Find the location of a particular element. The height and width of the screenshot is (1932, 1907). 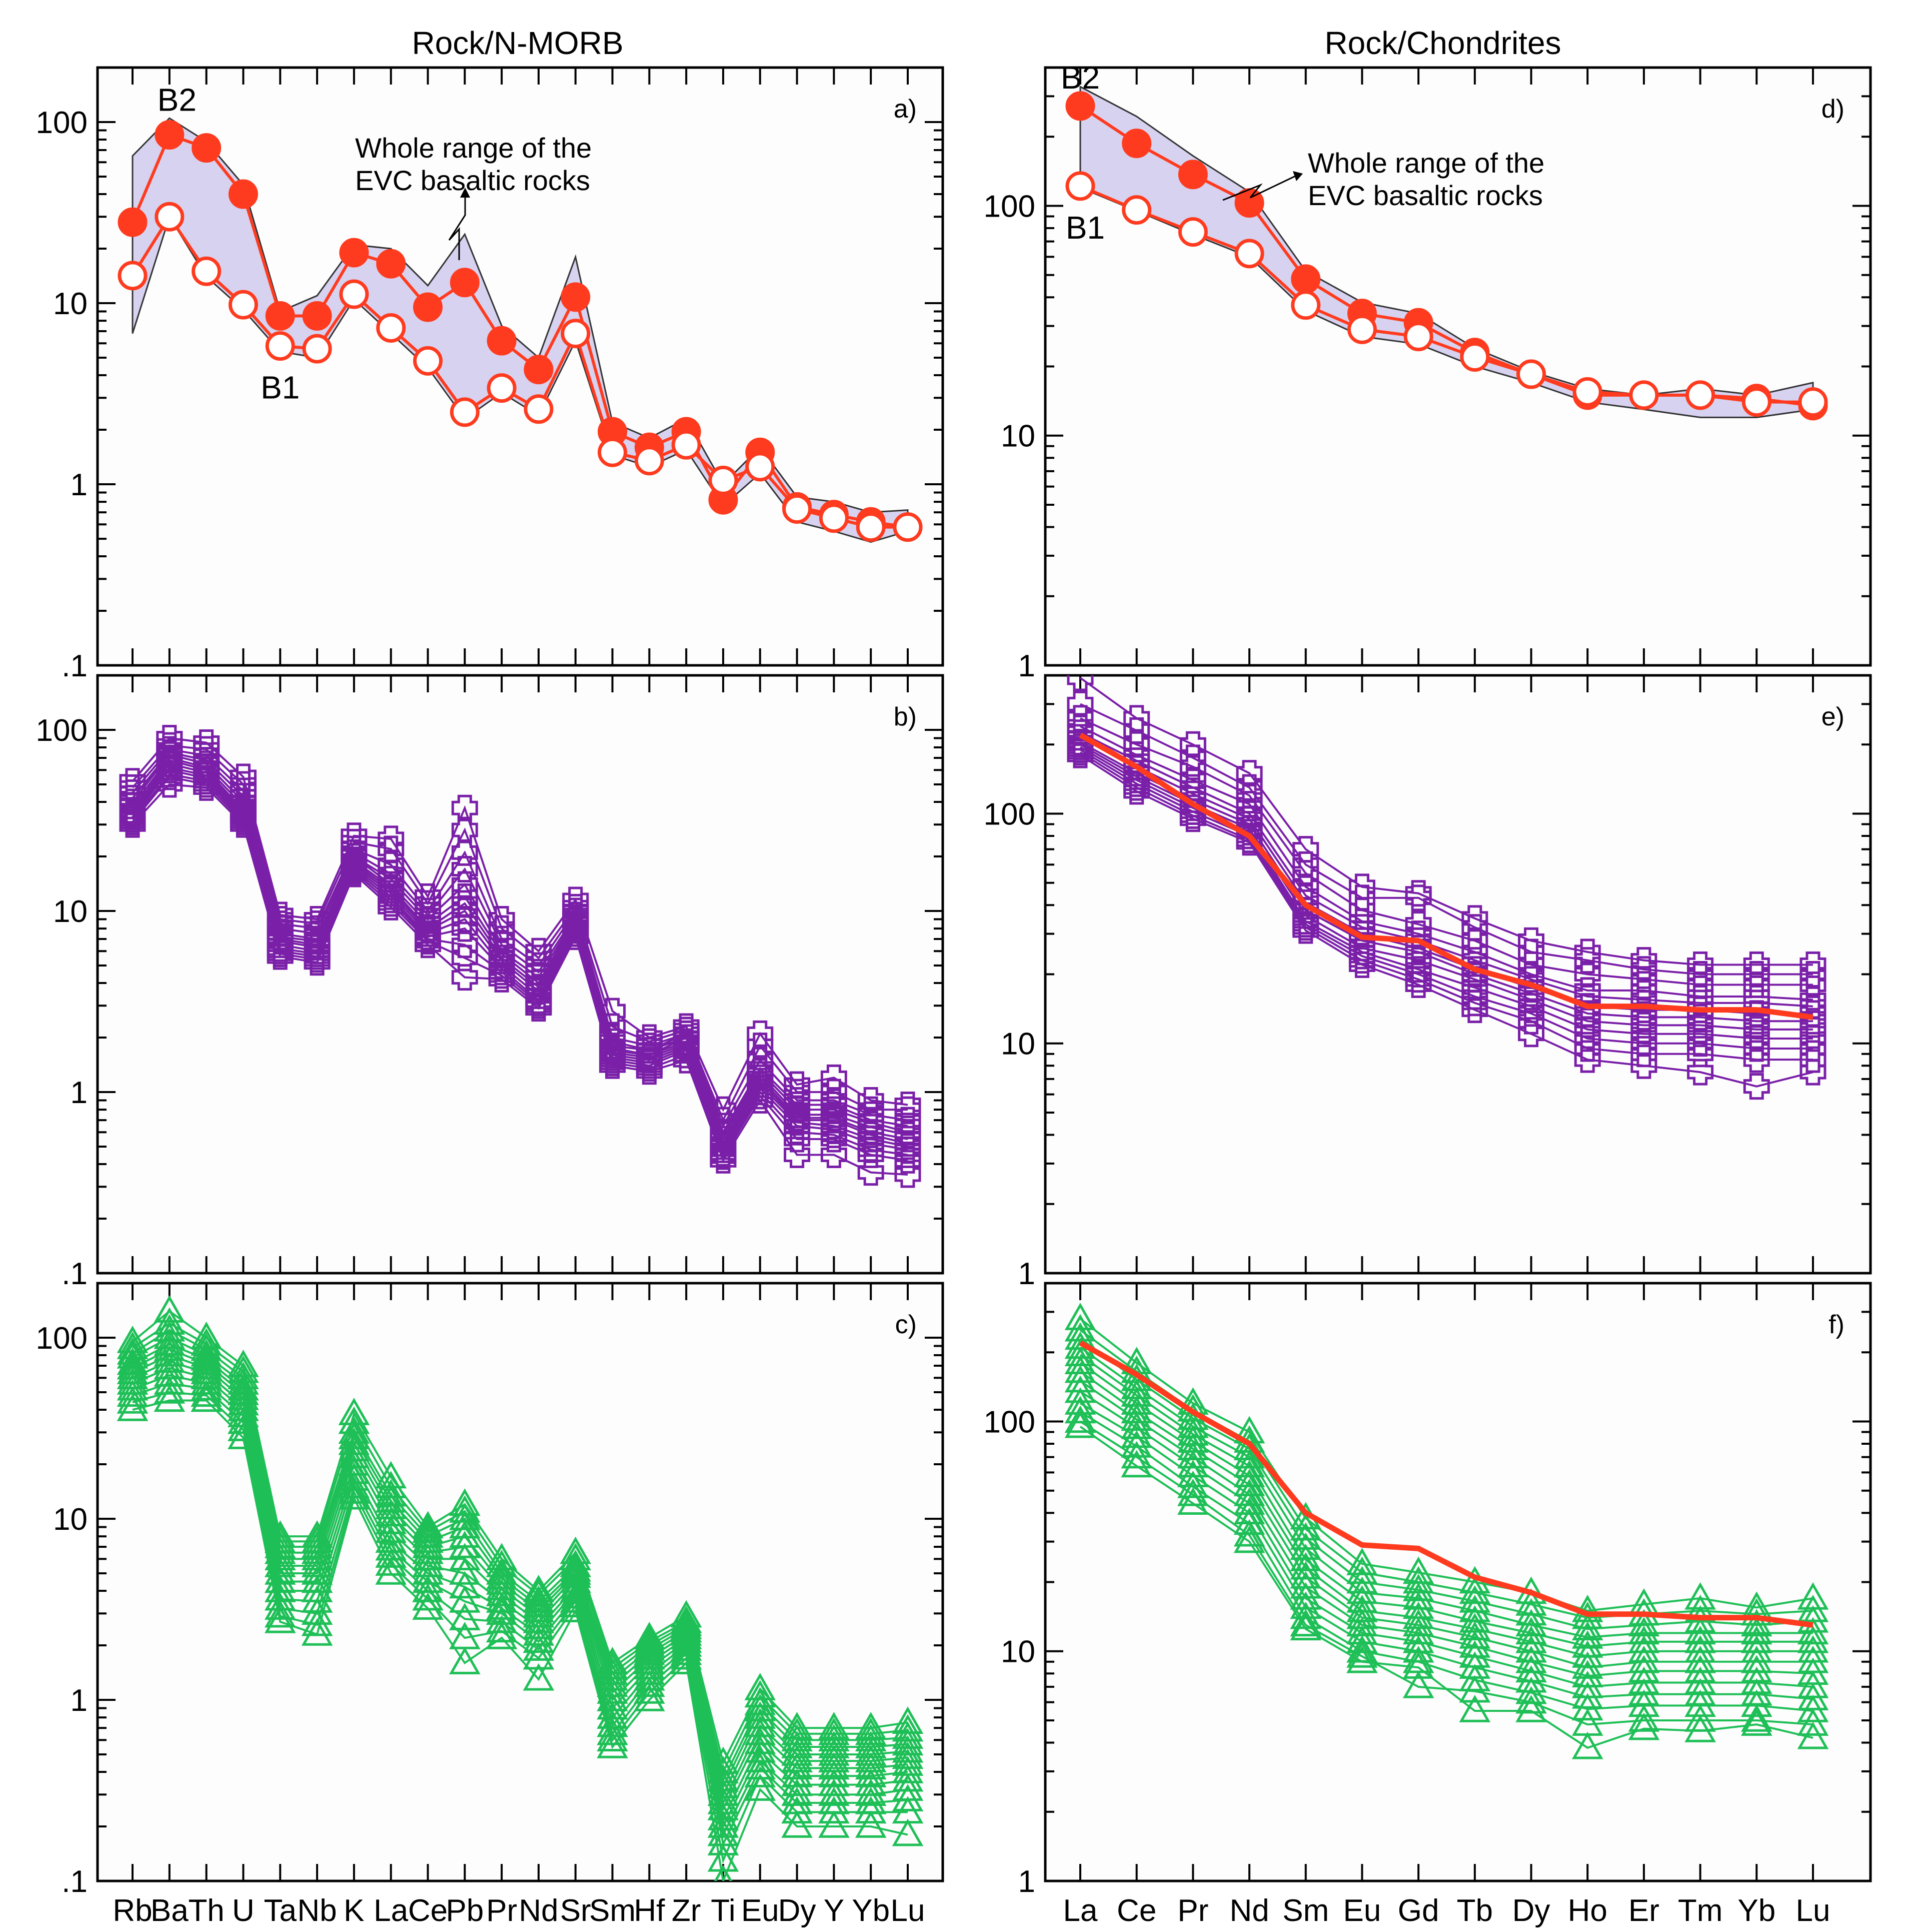

x-tick-label: Er is located at coordinates (1643, 1911).